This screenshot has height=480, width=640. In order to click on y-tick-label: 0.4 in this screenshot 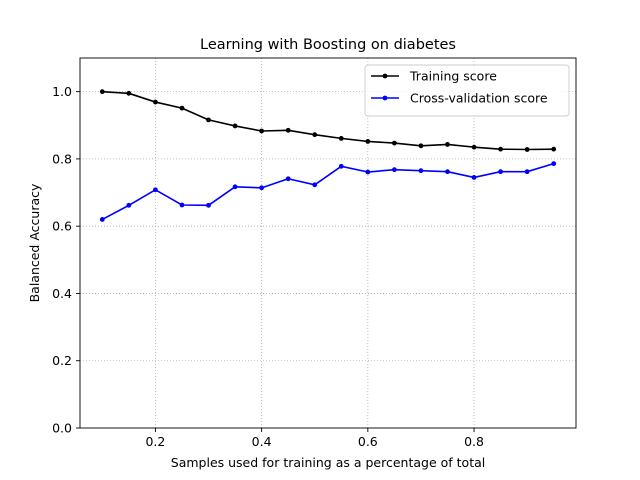, I will do `click(62, 293)`.